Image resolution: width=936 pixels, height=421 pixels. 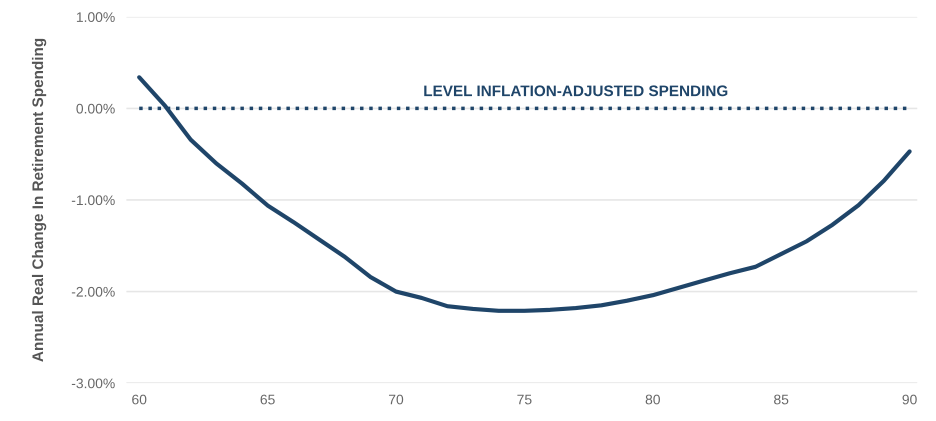 I want to click on y-axis-title: Annual Real Change In Retirement Spending, so click(x=39, y=200).